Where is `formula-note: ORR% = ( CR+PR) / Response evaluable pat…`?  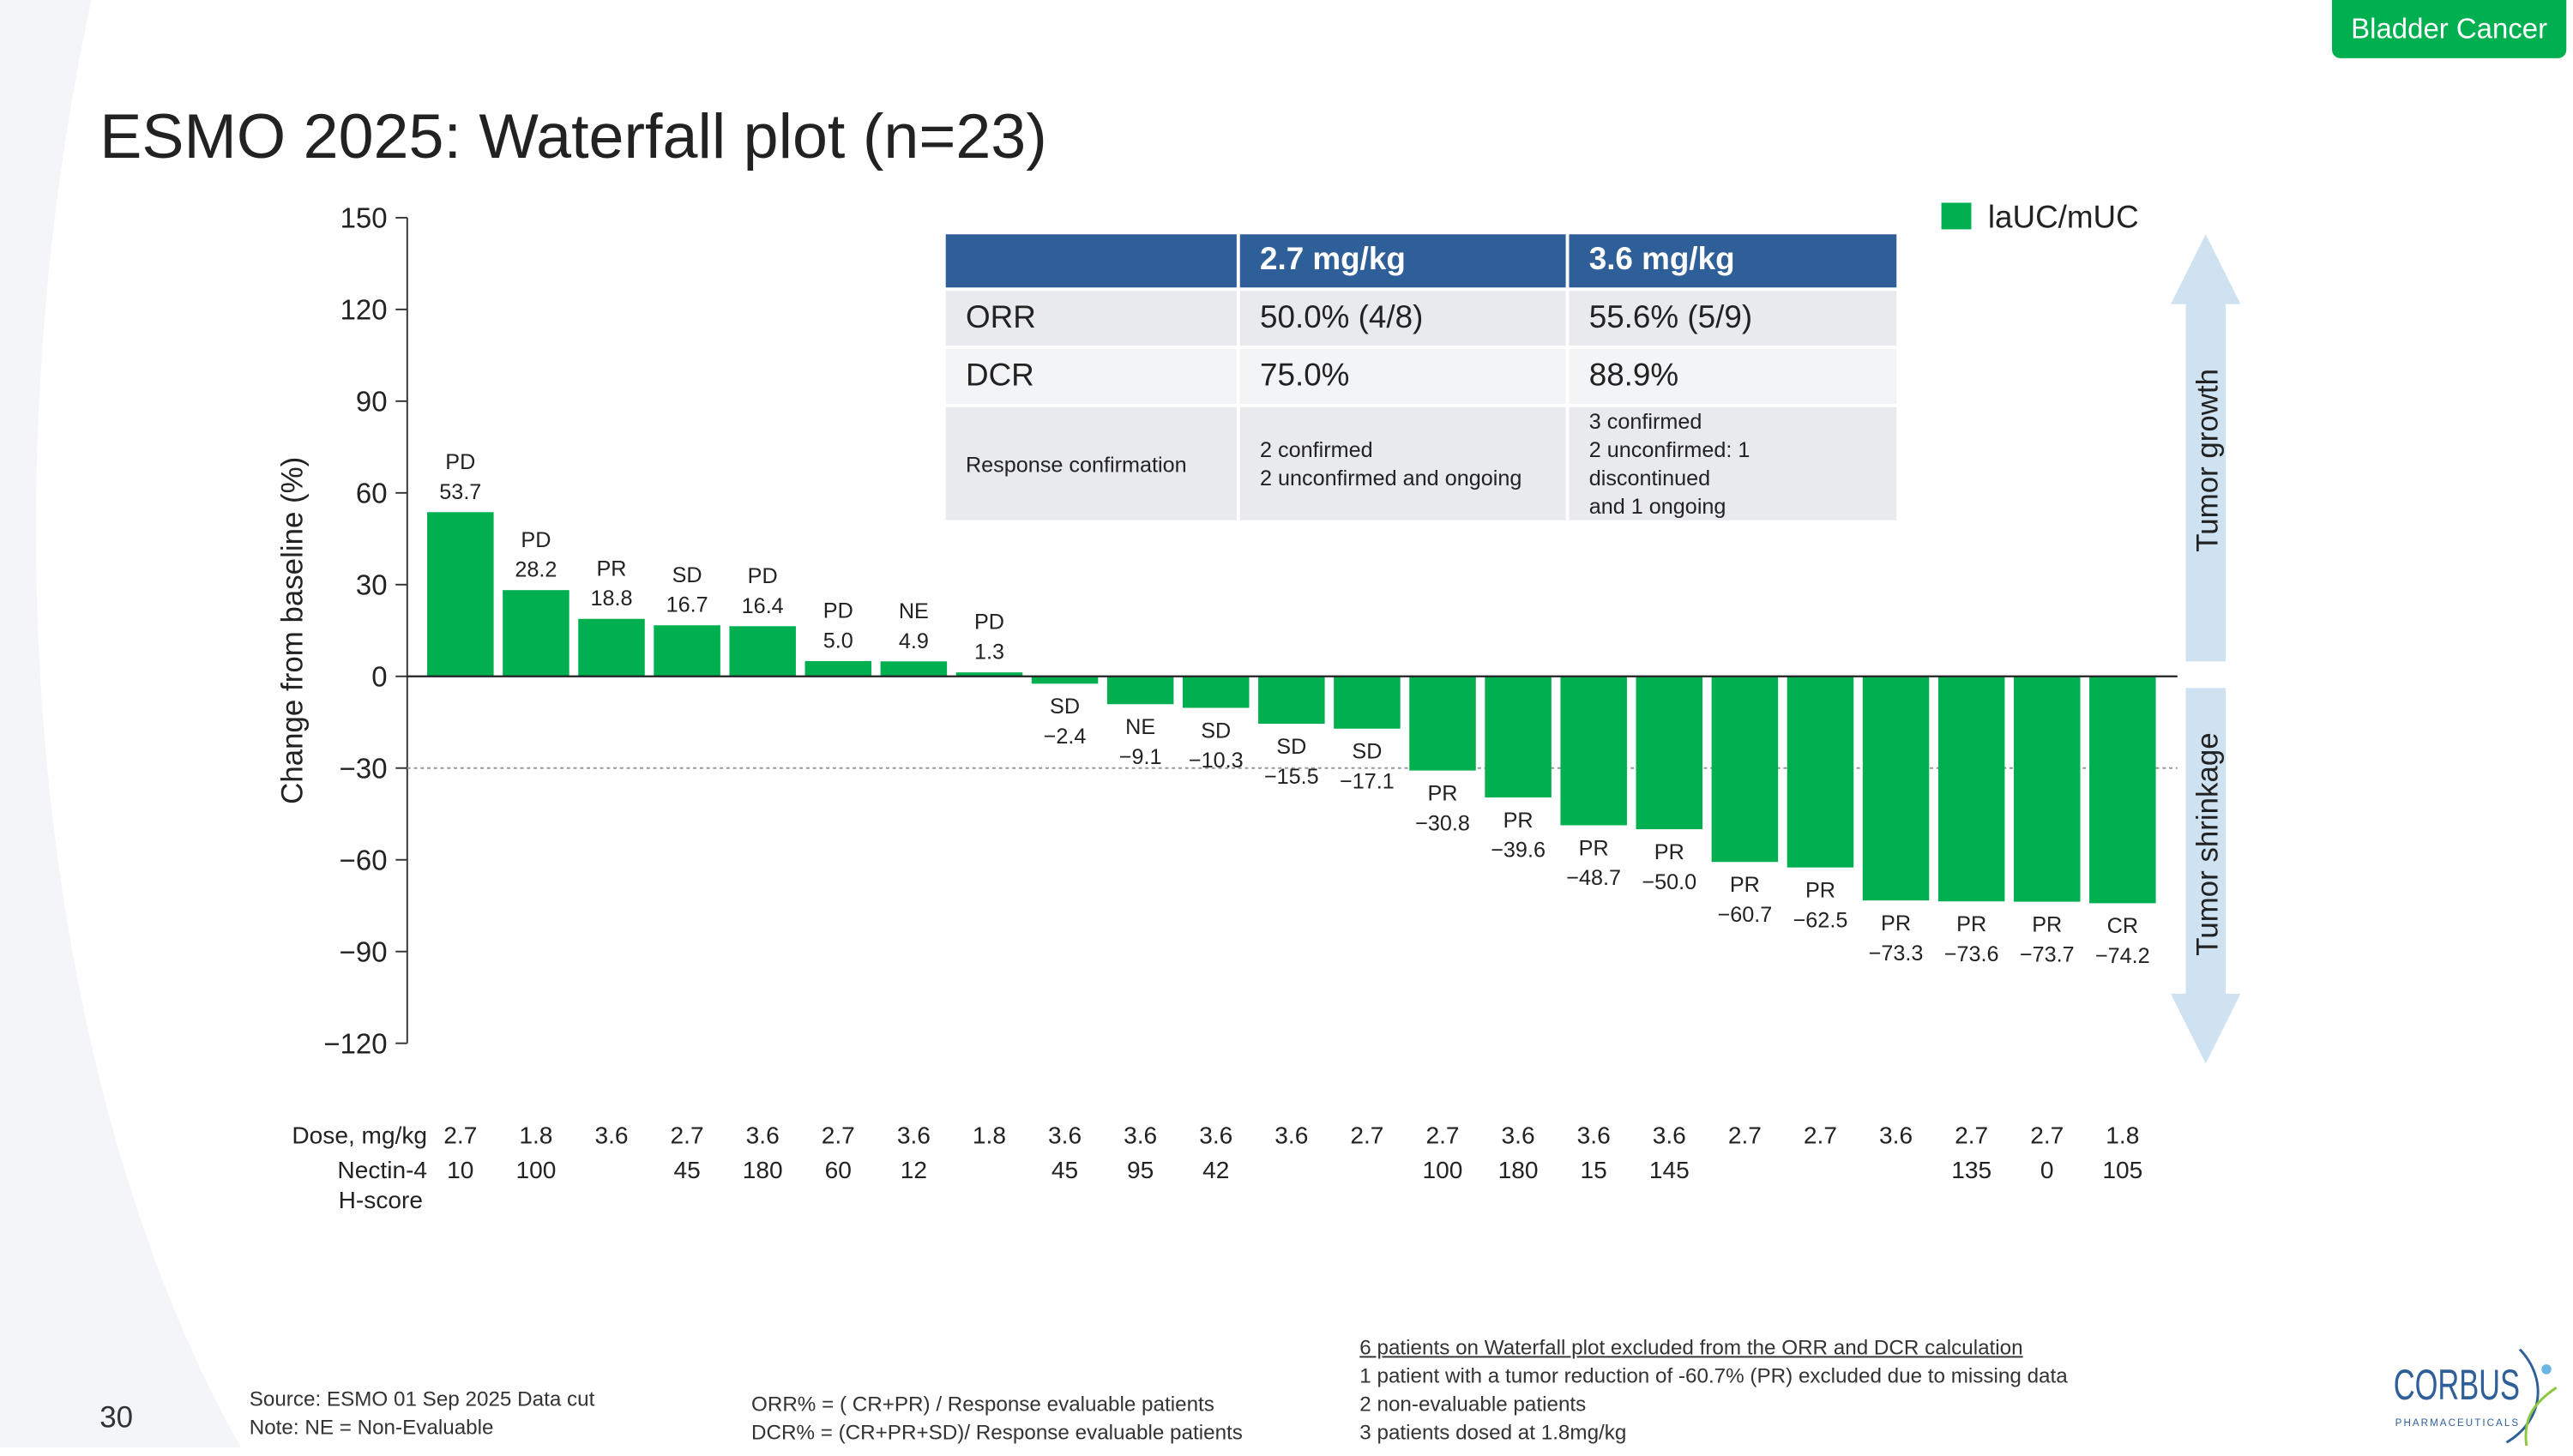
formula-note: ORR% = ( CR+PR) / Response evaluable pat… is located at coordinates (997, 1419).